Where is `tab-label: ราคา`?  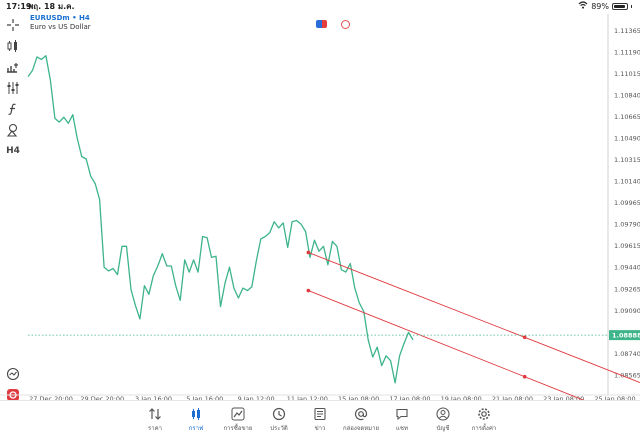
tab-label: ราคา is located at coordinates (155, 428).